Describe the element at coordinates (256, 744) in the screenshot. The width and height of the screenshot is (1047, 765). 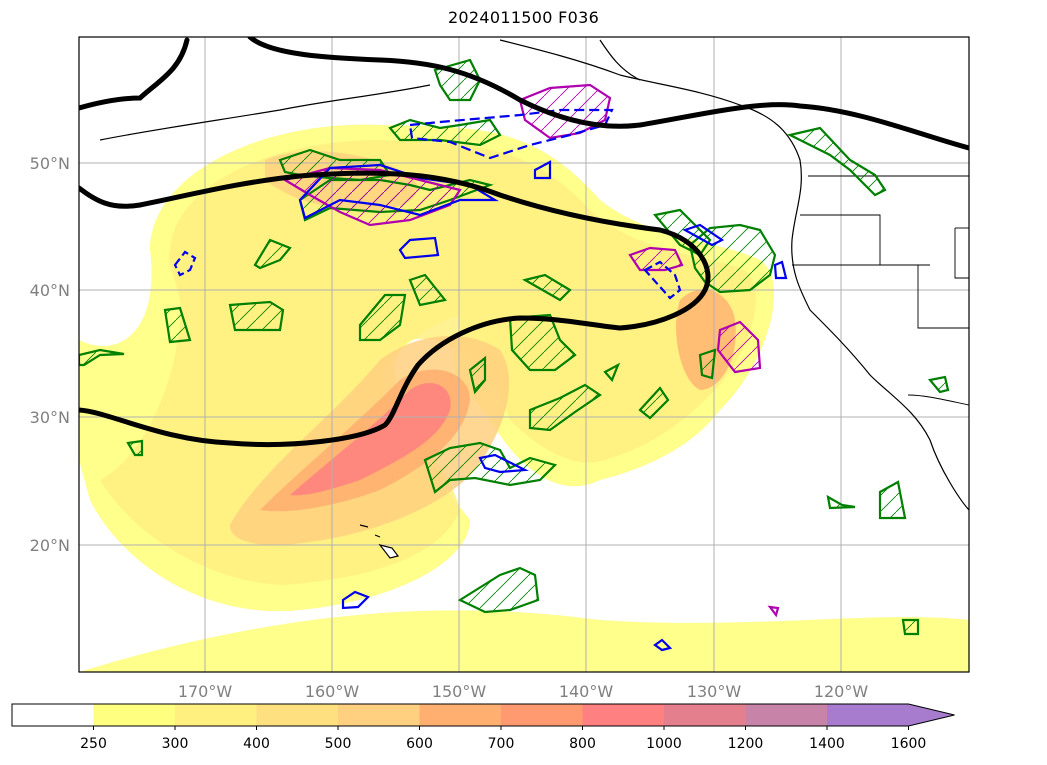
I see `colorbar-tick-label: 400` at that location.